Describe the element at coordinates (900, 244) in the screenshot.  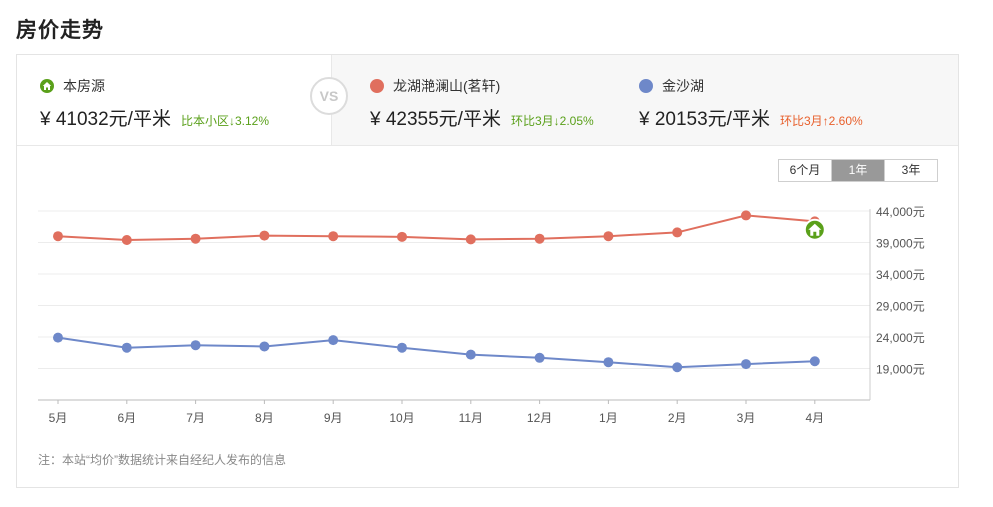
I see `y-tick-label: 39,000元` at that location.